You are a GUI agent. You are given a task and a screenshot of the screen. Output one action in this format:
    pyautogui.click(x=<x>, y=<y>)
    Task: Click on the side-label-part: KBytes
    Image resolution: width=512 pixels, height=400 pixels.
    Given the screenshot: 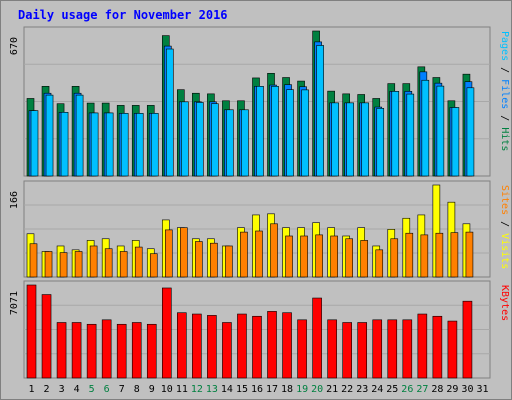 What is the action you would take?
    pyautogui.click(x=504, y=303)
    